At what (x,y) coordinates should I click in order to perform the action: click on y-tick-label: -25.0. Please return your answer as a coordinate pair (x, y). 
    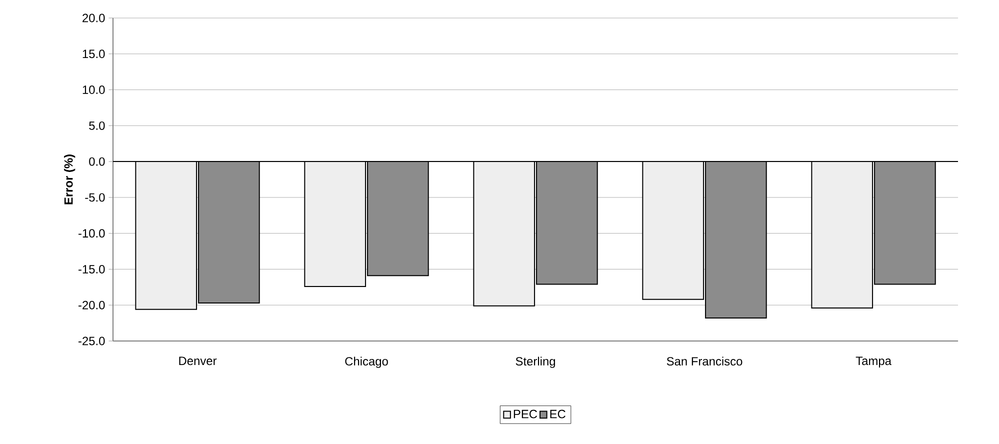
    Looking at the image, I should click on (91, 341).